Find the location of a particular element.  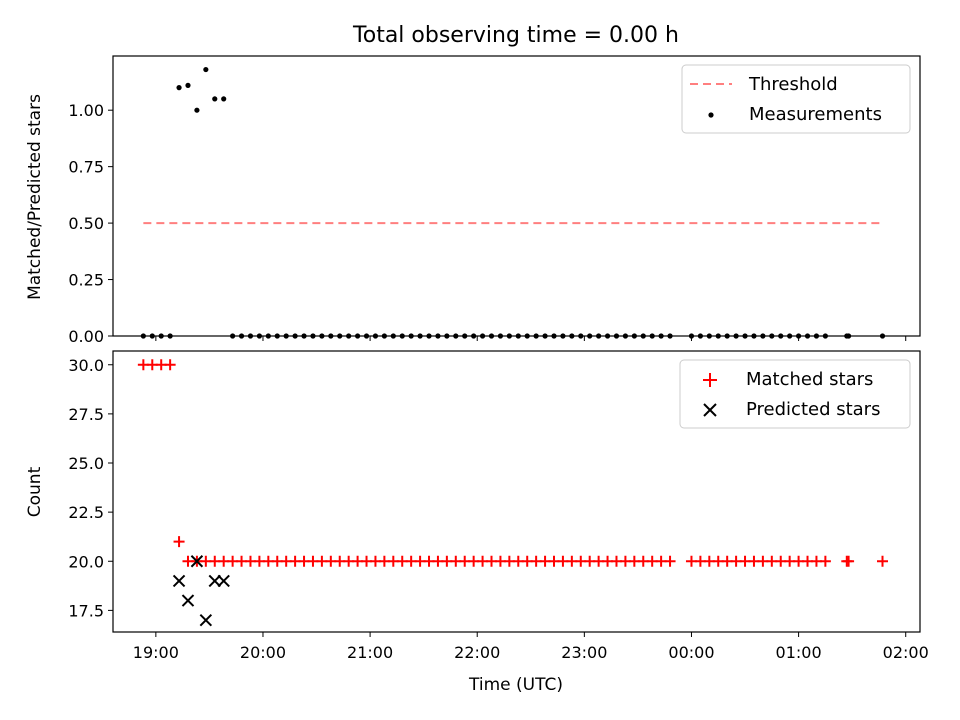

top-legend-box is located at coordinates (796, 99).